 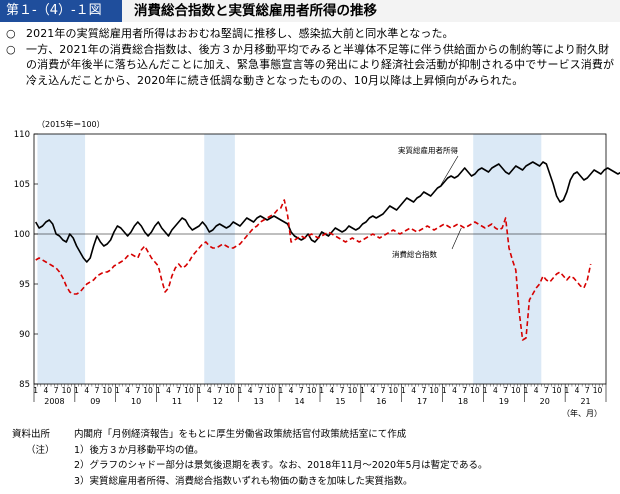 I want to click on note-row: 3）実質総雇用者所得、消費総合指数いずれも物価の動きを加味した実質指数。, so click(x=250, y=482).